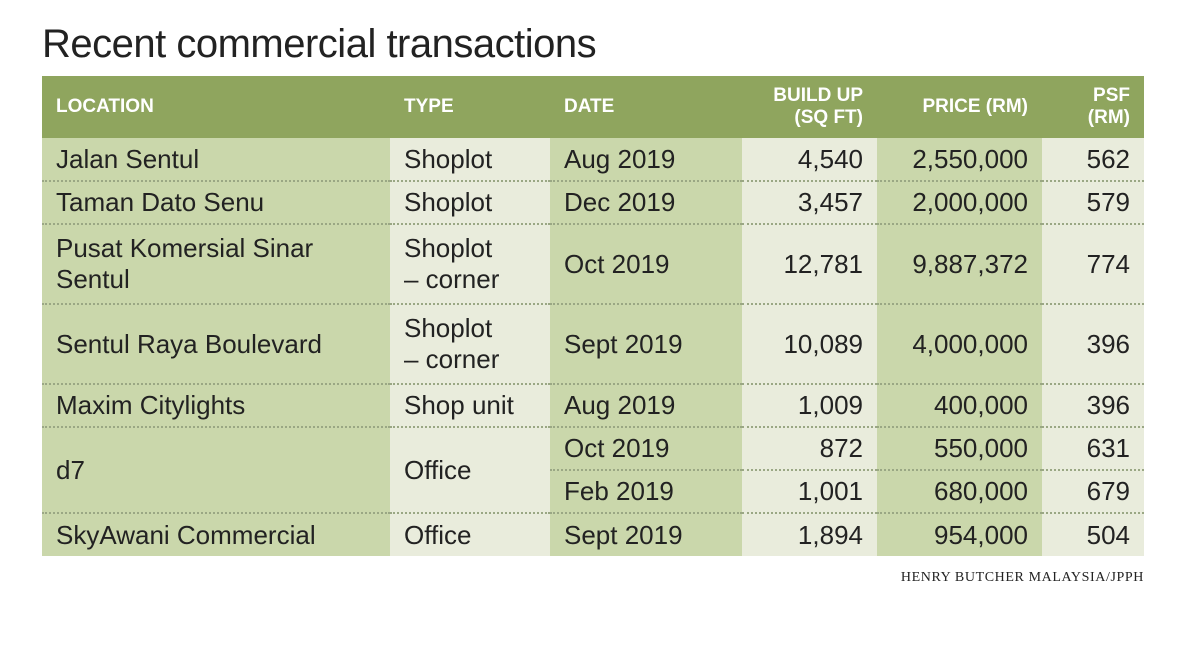 The width and height of the screenshot is (1200, 656). I want to click on cell-build-up: 4,540, so click(809, 160).